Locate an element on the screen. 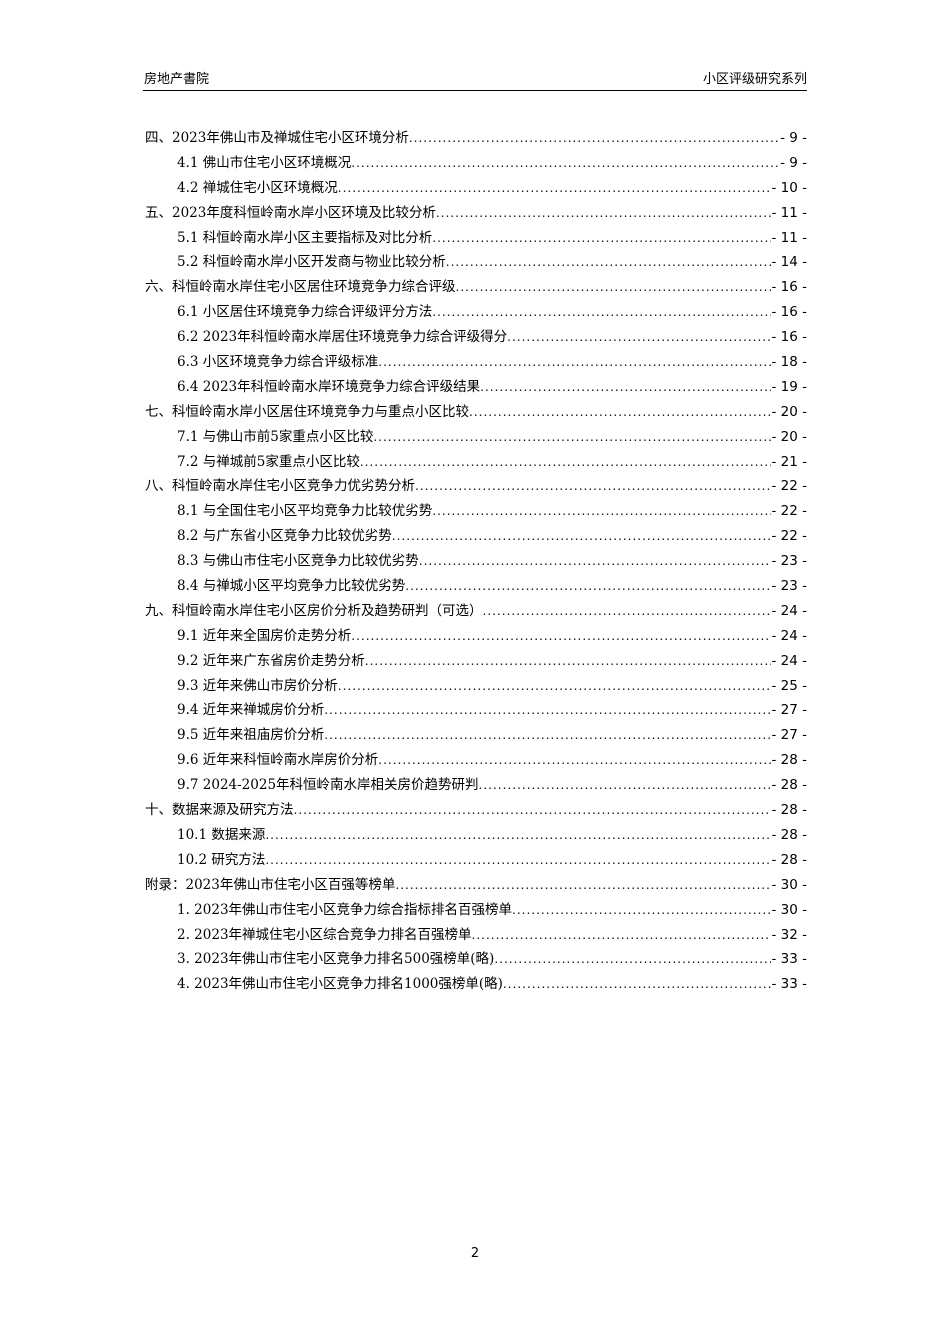  toc-entry: 6.1 小区居住环境竞争力综合评级评分方法 - 16 - is located at coordinates (476, 312).